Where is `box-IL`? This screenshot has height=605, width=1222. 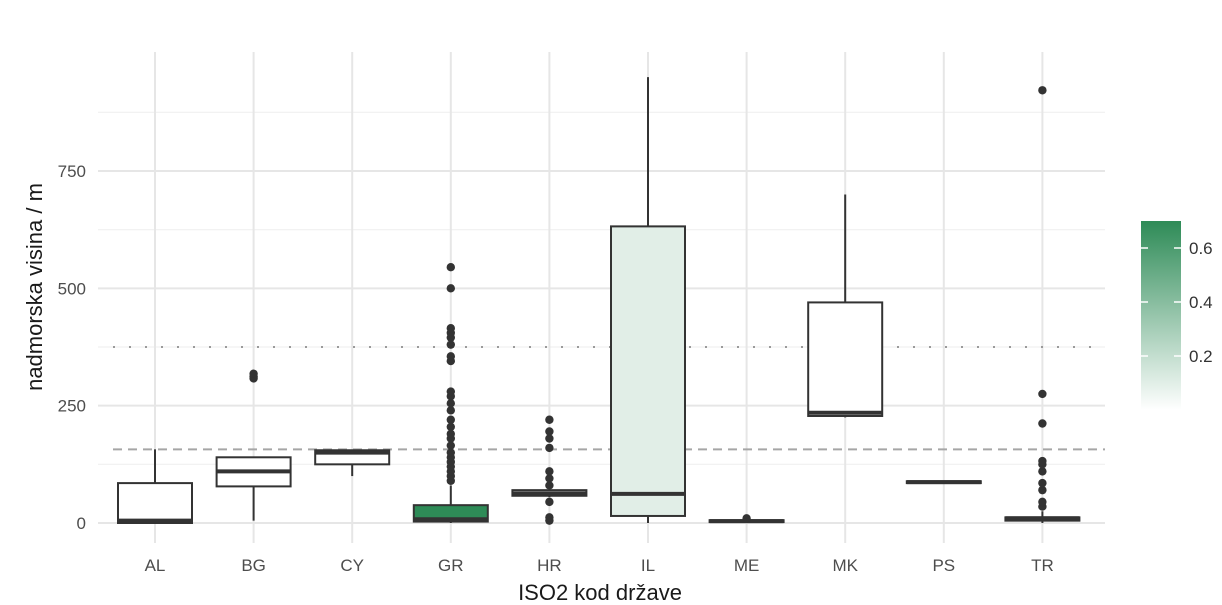 box-IL is located at coordinates (648, 300).